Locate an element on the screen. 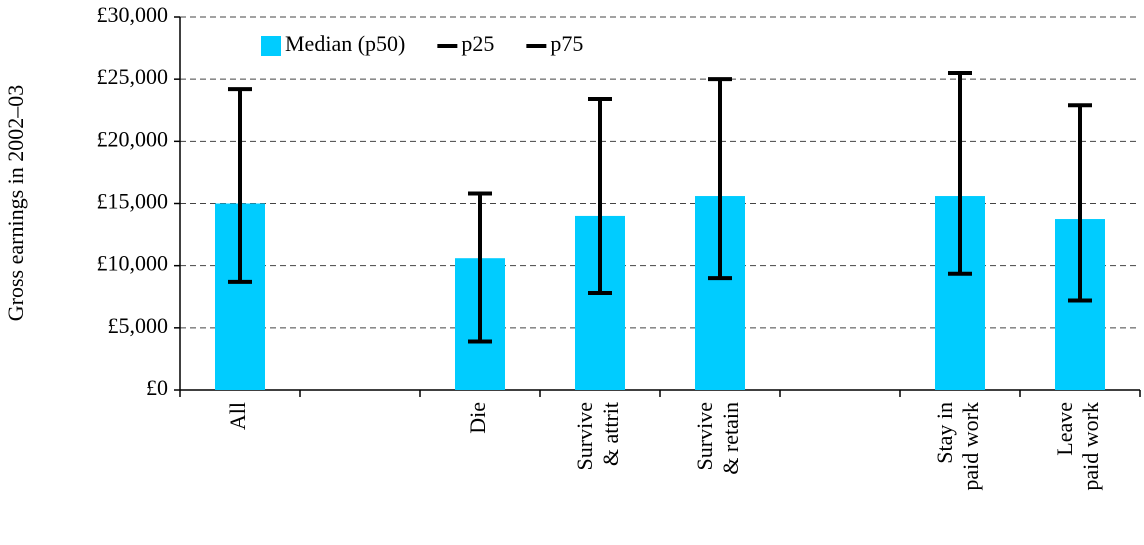  y-tick-label: £10,000 is located at coordinates (133, 263).